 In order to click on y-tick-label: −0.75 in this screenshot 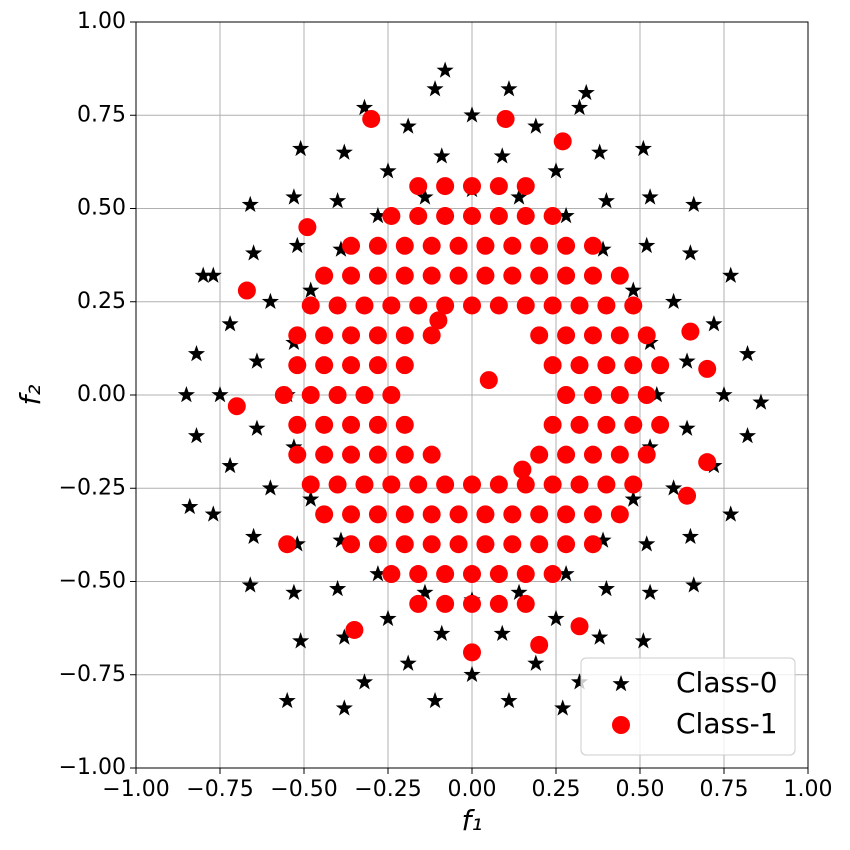, I will do `click(92, 674)`.